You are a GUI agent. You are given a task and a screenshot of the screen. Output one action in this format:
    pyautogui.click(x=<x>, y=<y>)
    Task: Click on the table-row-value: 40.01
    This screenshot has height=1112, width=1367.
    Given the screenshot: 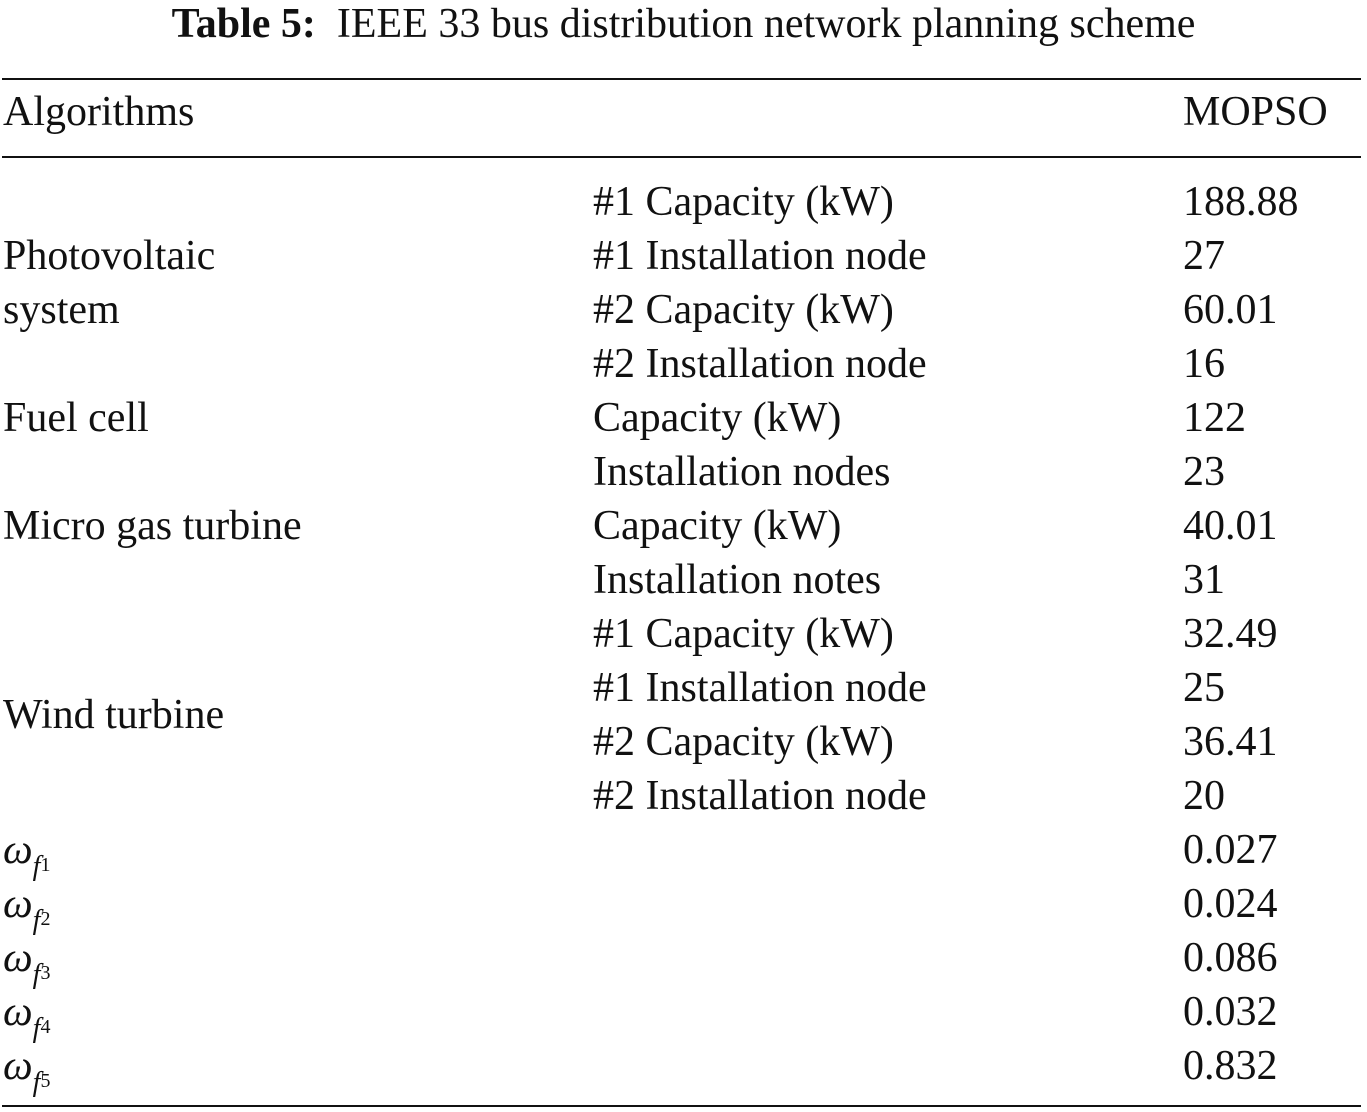 What is the action you would take?
    pyautogui.click(x=1230, y=526)
    